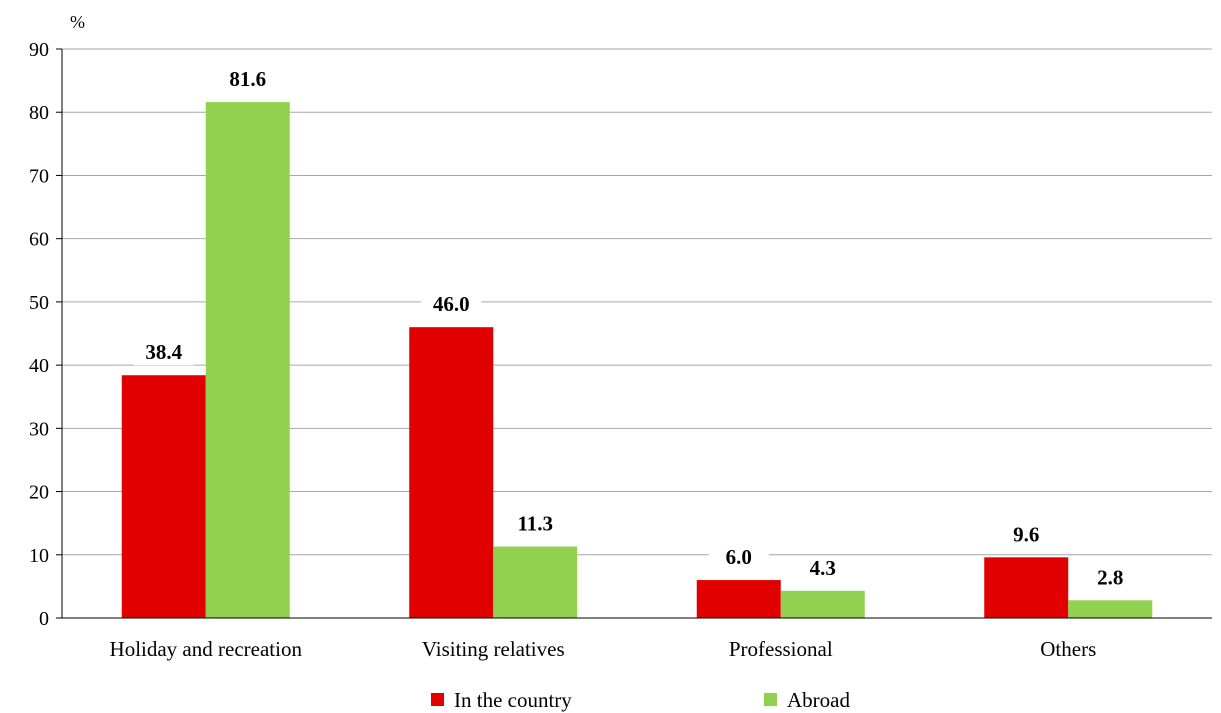  What do you see at coordinates (39, 176) in the screenshot?
I see `y-tick-label: 70` at bounding box center [39, 176].